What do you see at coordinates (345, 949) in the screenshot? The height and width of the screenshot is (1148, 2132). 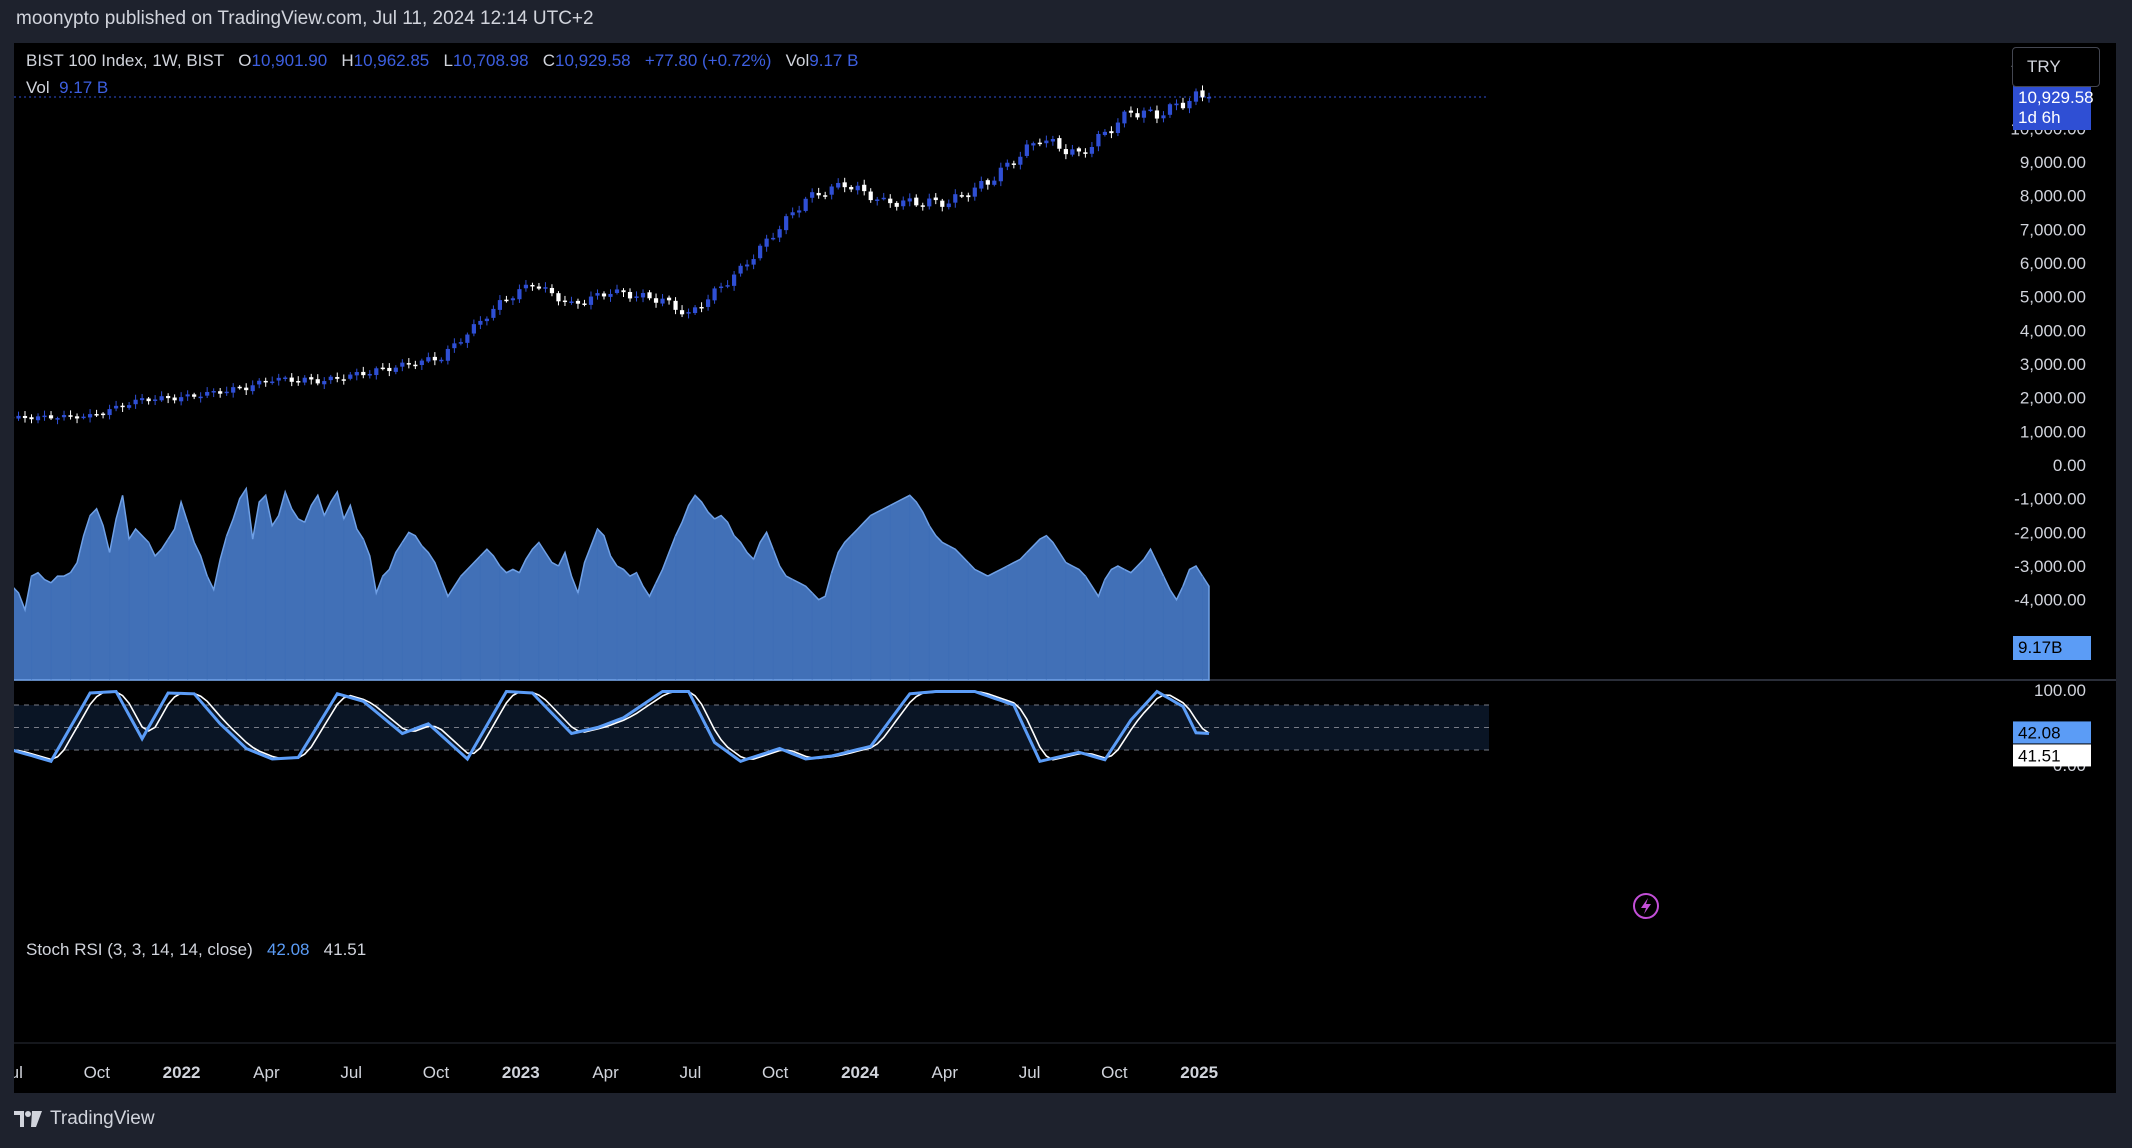 I see `stoch-d-value: 41.51` at bounding box center [345, 949].